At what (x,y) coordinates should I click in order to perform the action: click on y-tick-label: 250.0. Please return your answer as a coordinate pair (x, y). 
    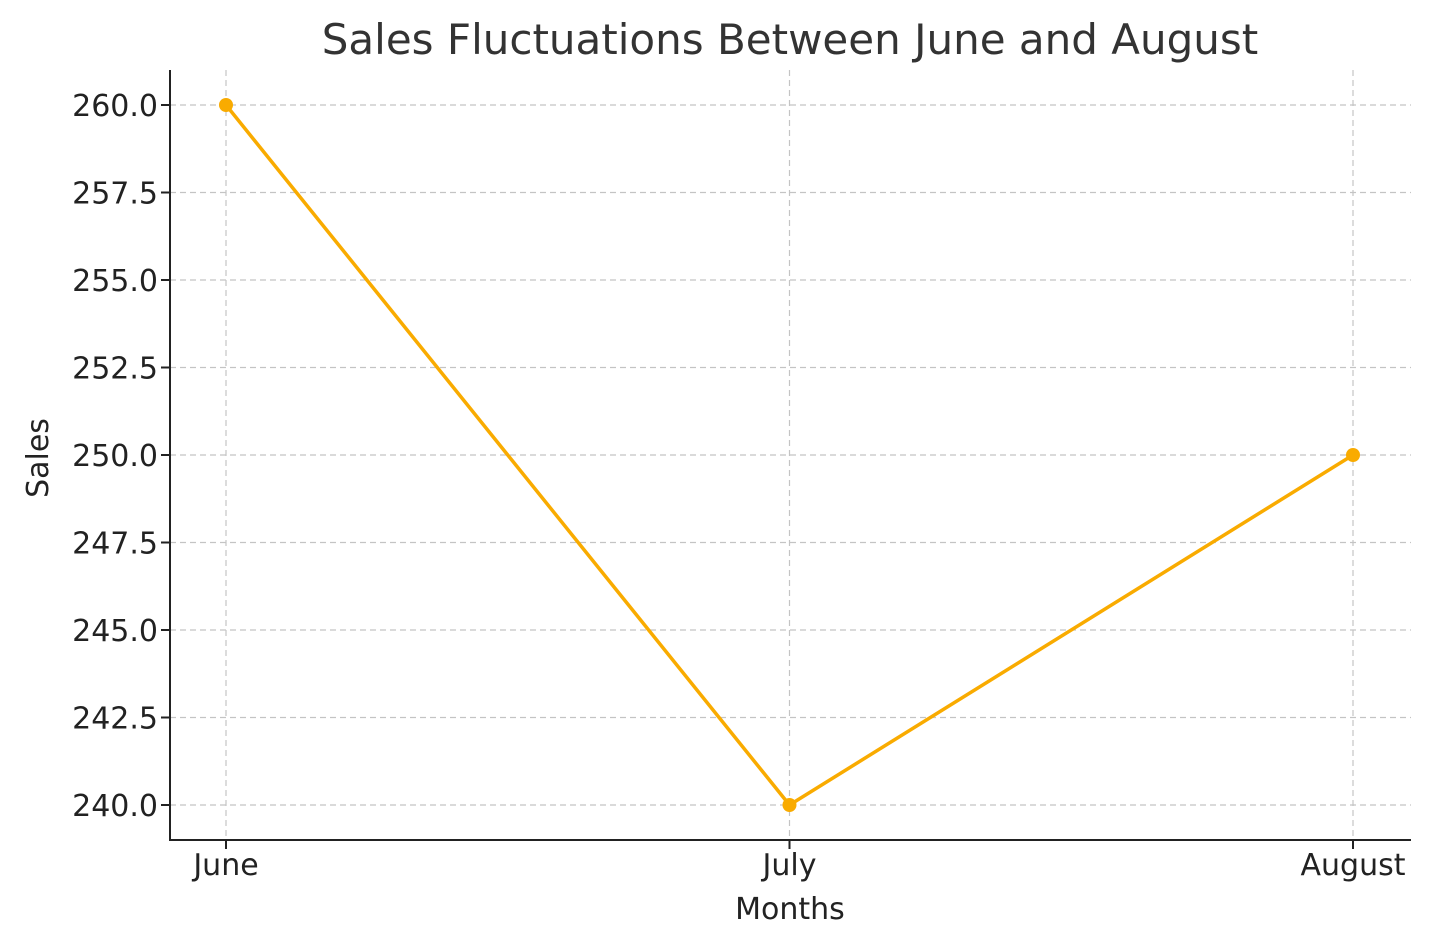
    Looking at the image, I should click on (115, 456).